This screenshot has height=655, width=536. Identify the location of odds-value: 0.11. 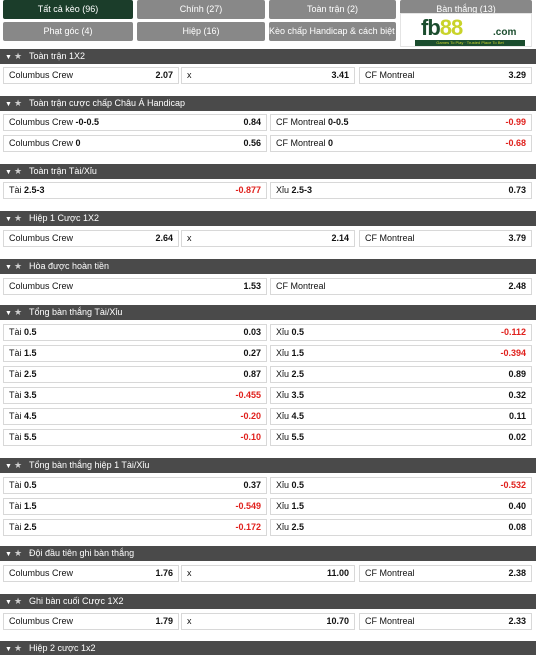
(517, 416).